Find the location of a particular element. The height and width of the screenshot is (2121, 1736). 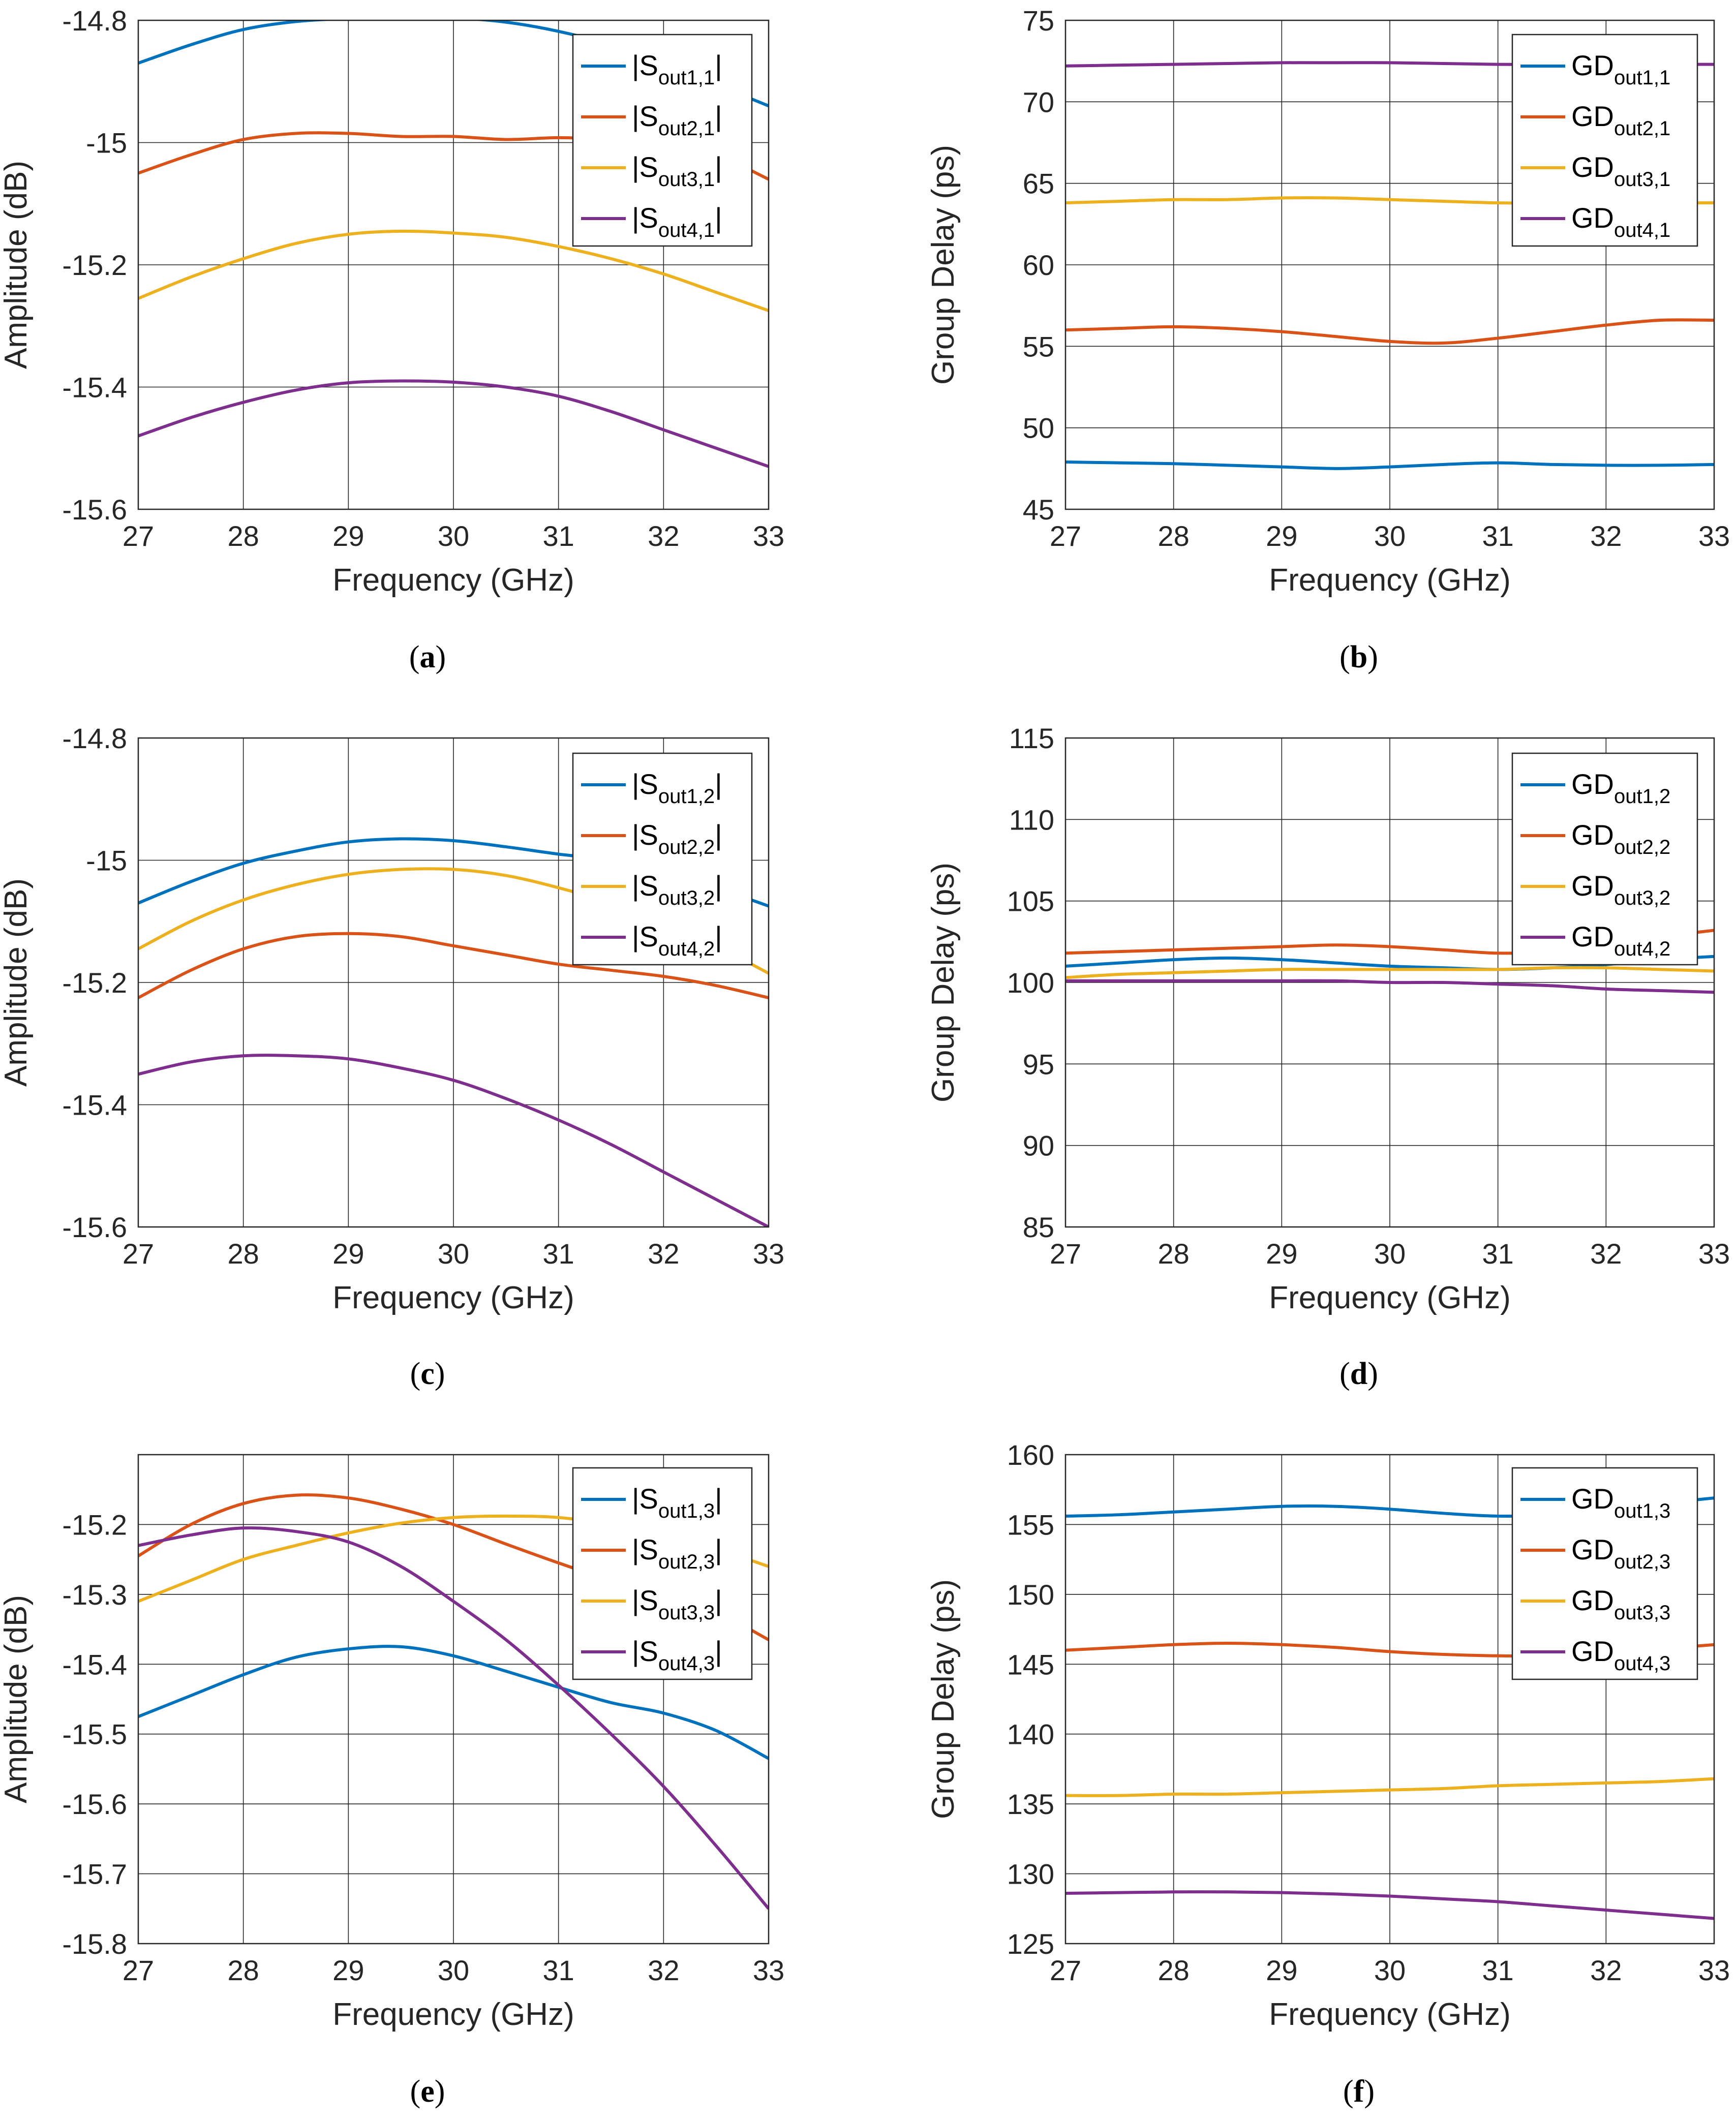

legend-entry: |Sout2,1| is located at coordinates (677, 120).